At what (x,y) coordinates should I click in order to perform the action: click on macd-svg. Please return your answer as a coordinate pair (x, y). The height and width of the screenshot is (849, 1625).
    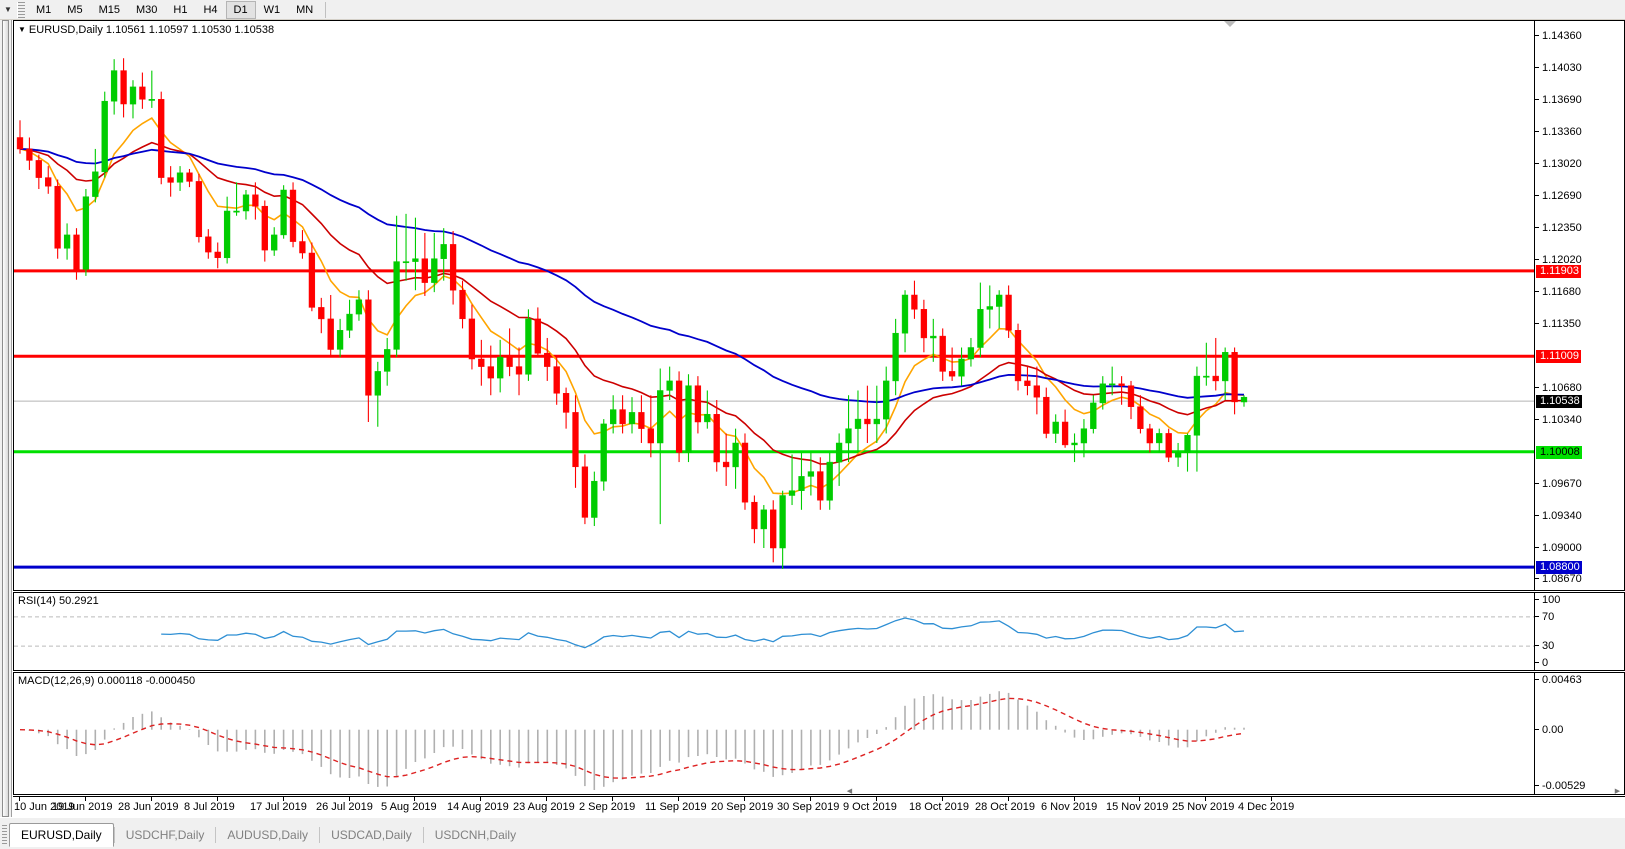
    Looking at the image, I should click on (632, 740).